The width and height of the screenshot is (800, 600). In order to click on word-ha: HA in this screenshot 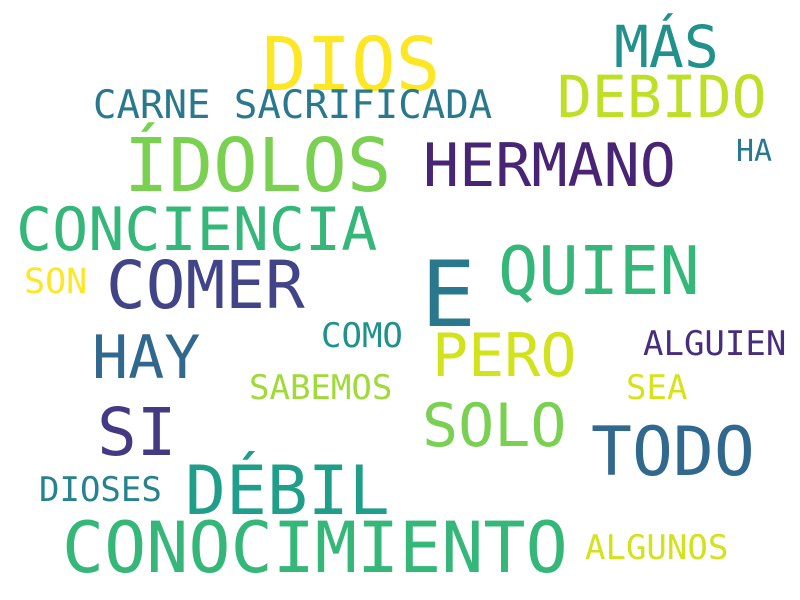, I will do `click(754, 151)`.